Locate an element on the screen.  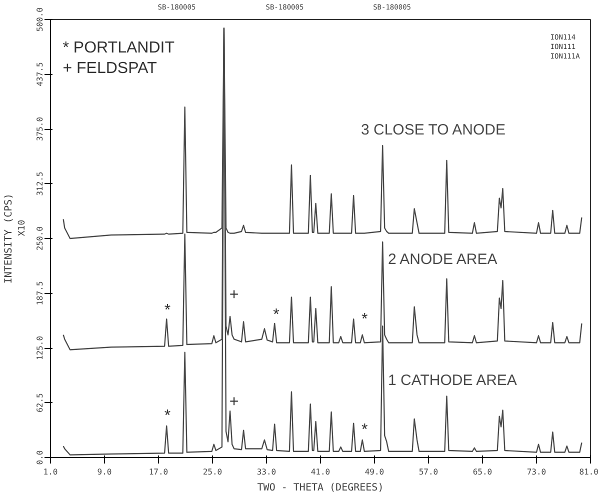
x-tick-label: 81.0 is located at coordinates (588, 472).